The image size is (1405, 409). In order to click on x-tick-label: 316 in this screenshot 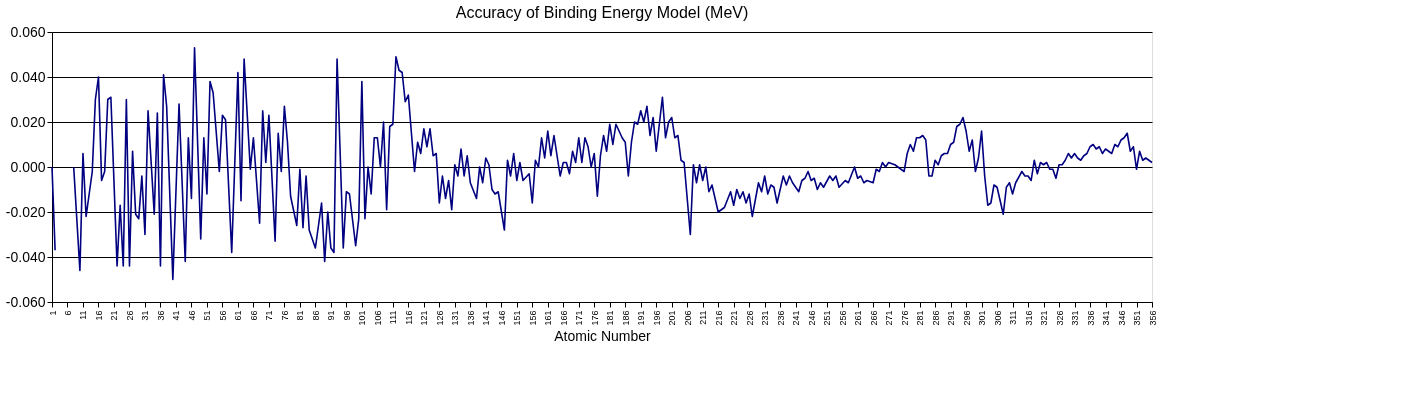, I will do `click(1028, 318)`.